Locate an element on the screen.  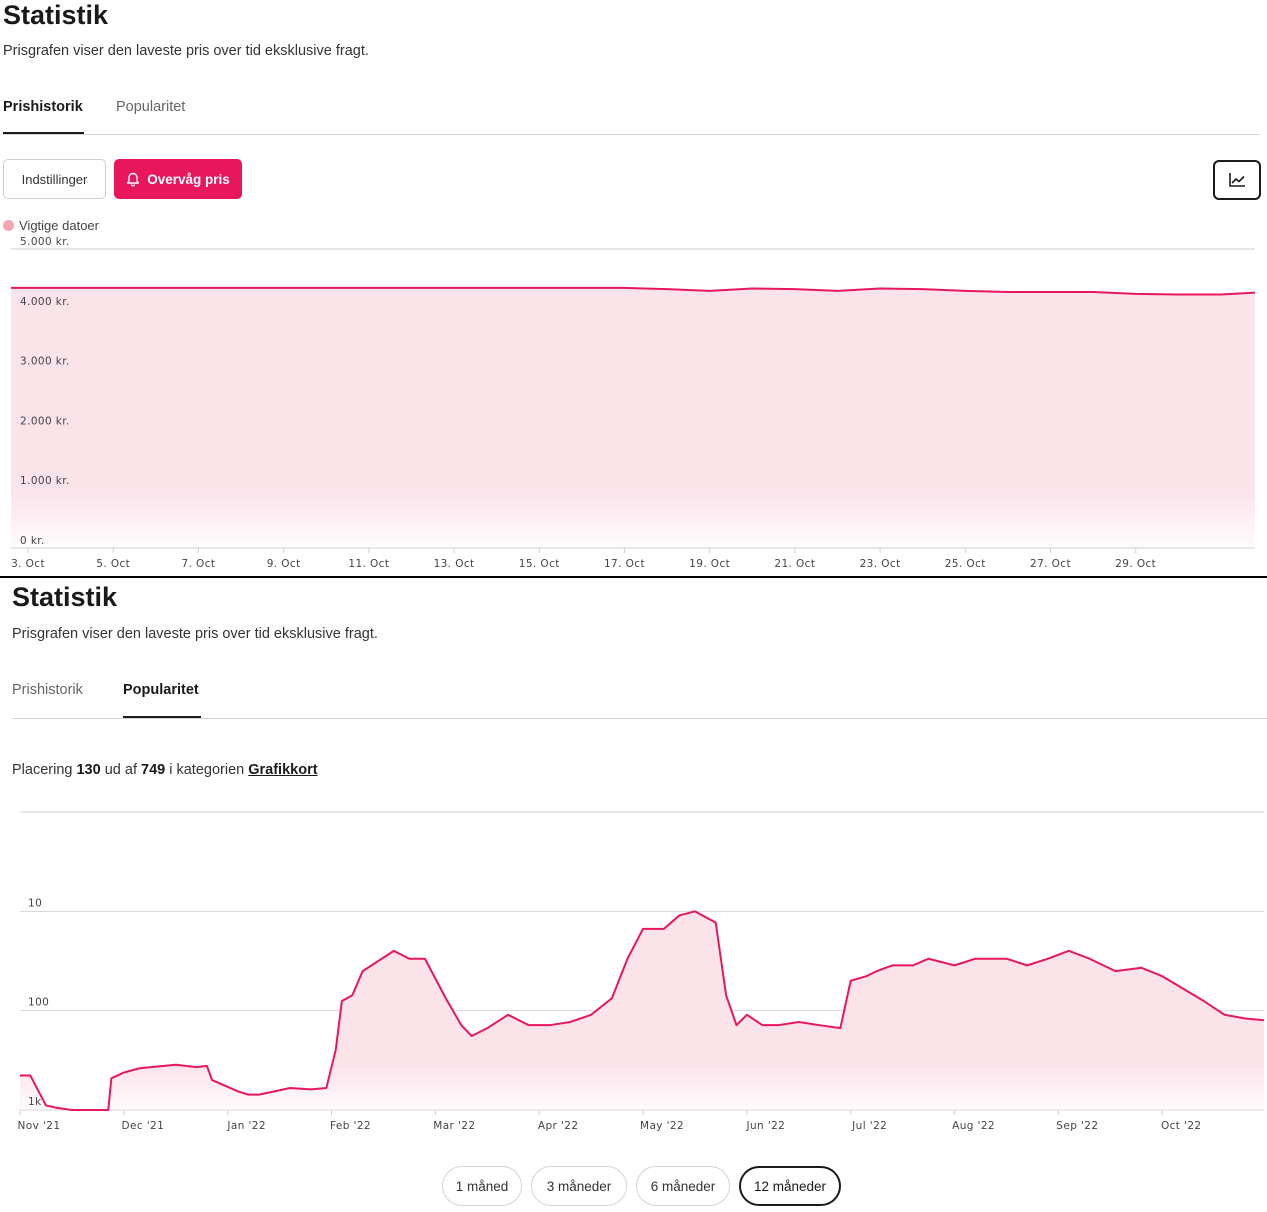
x-tick-label: Jun '22 is located at coordinates (765, 1126).